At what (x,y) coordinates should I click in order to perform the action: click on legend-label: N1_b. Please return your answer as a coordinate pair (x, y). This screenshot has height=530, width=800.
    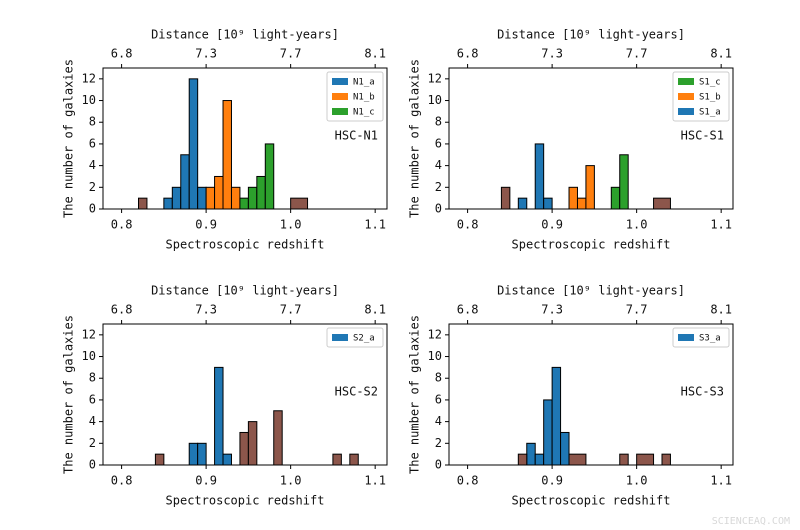
    Looking at the image, I should click on (364, 98).